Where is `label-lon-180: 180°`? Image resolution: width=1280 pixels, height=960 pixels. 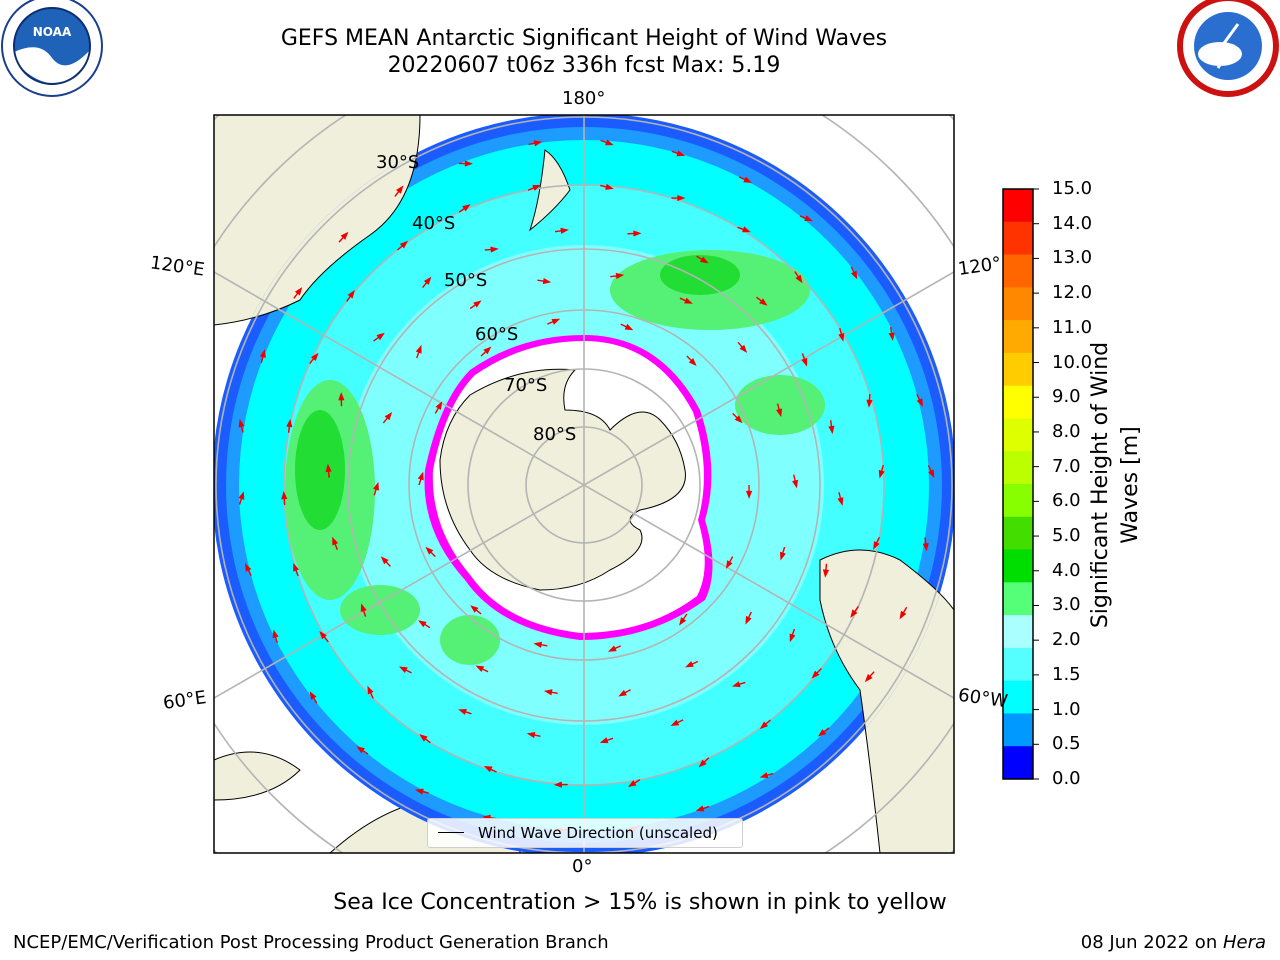
label-lon-180: 180° is located at coordinates (584, 98).